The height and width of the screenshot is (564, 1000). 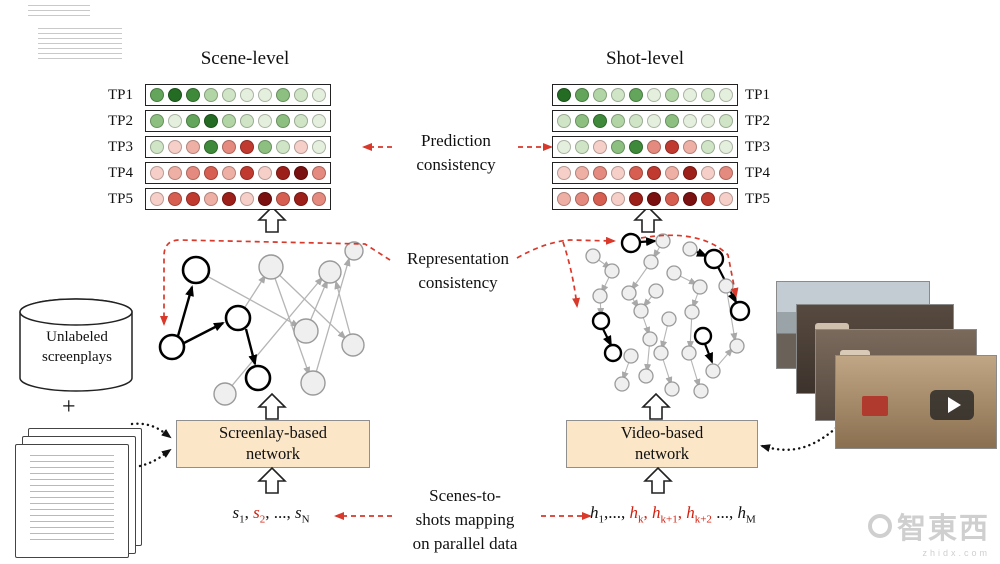 I want to click on shot-graph, so click(x=668, y=315).